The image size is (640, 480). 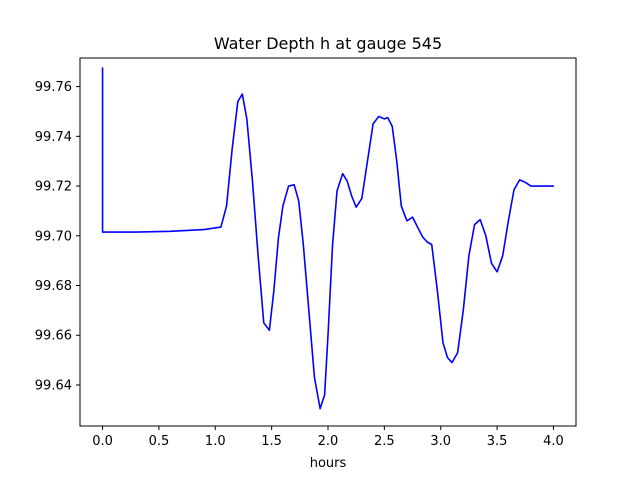 What do you see at coordinates (328, 441) in the screenshot?
I see `x-tick-label: 2.0` at bounding box center [328, 441].